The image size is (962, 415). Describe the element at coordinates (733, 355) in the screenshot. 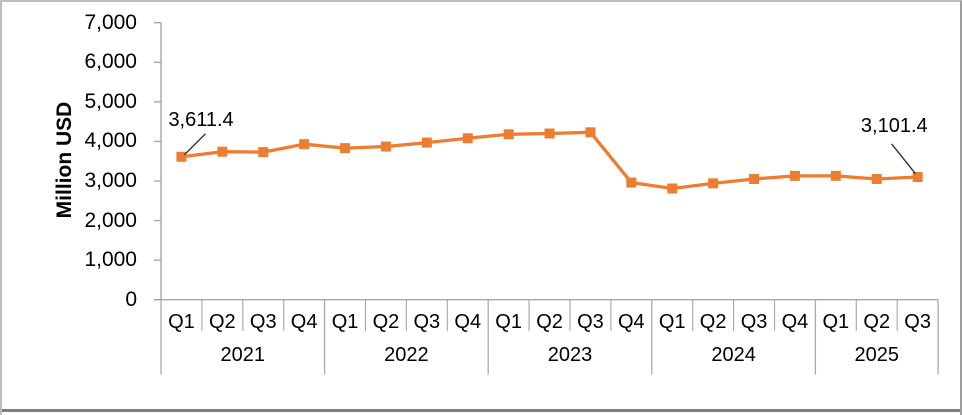

I see `year-label: 2024` at that location.